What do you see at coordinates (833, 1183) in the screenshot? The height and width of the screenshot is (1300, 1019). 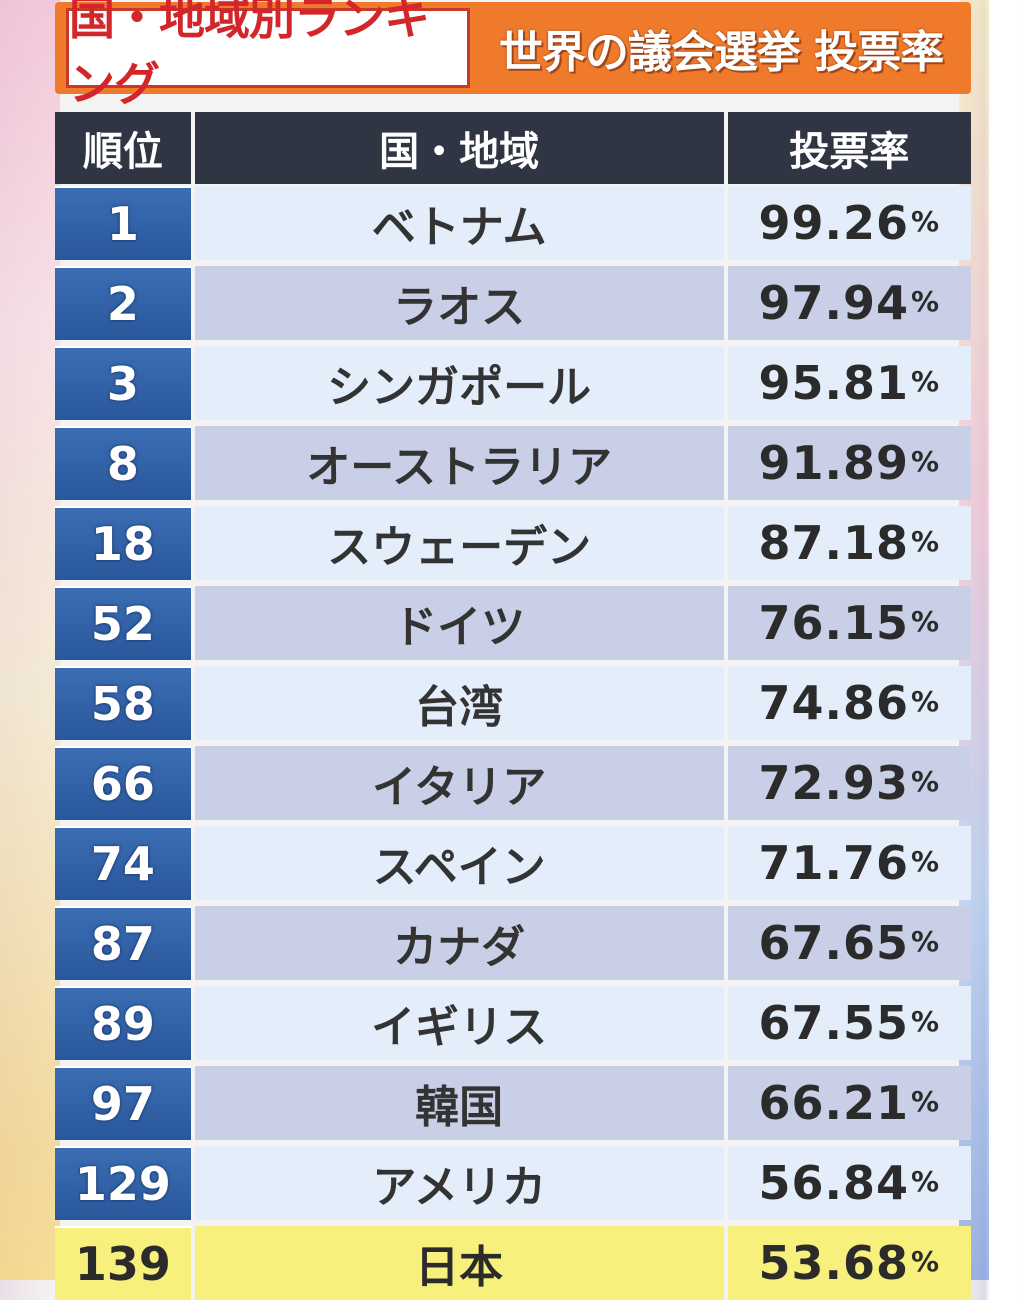 I see `rate-value: 56.84` at bounding box center [833, 1183].